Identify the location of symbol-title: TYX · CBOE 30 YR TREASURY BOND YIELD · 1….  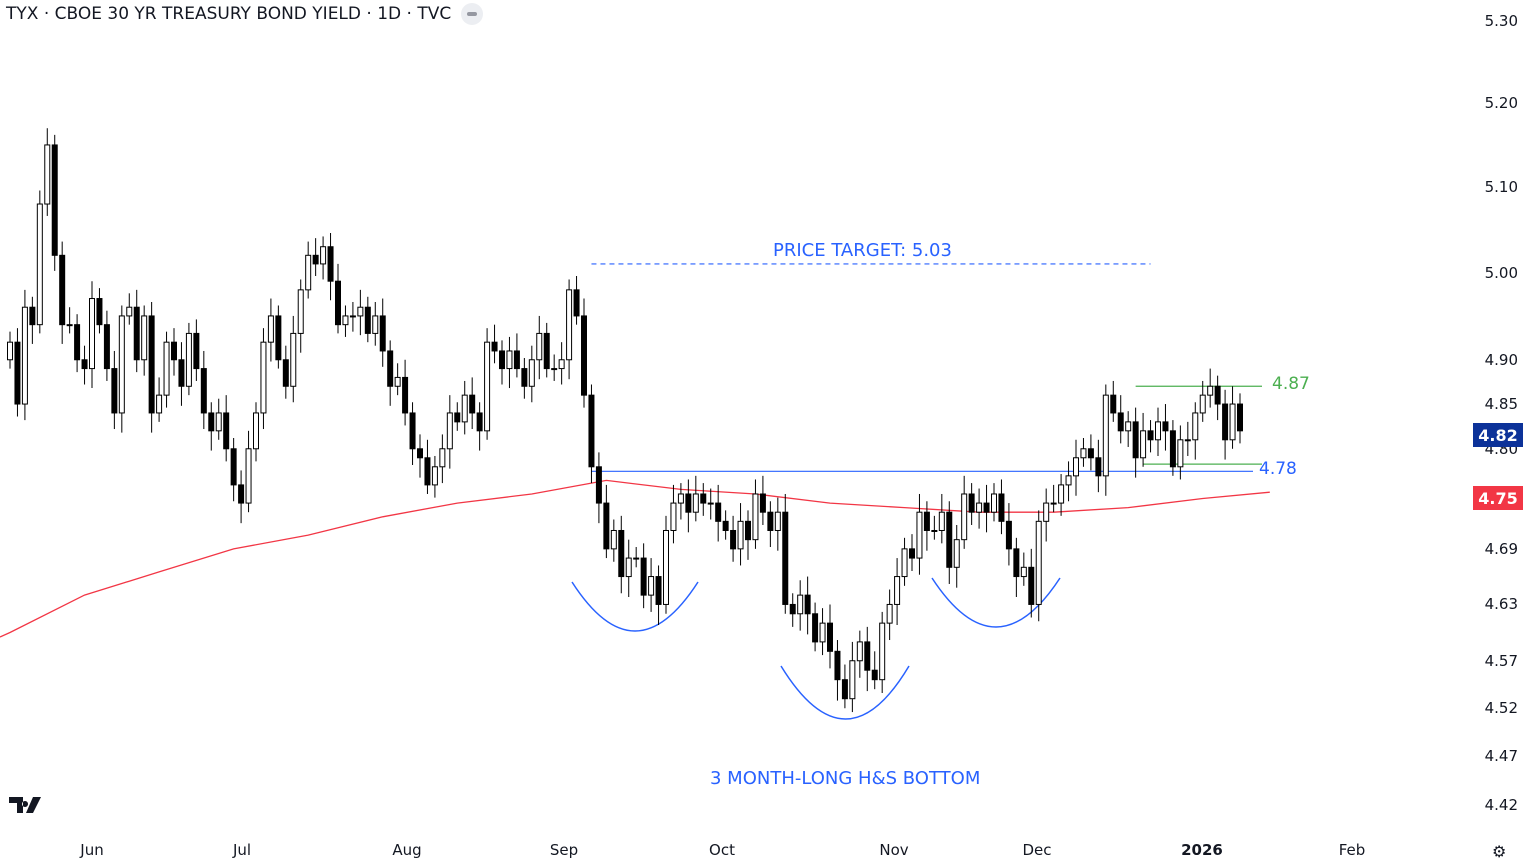
(229, 14).